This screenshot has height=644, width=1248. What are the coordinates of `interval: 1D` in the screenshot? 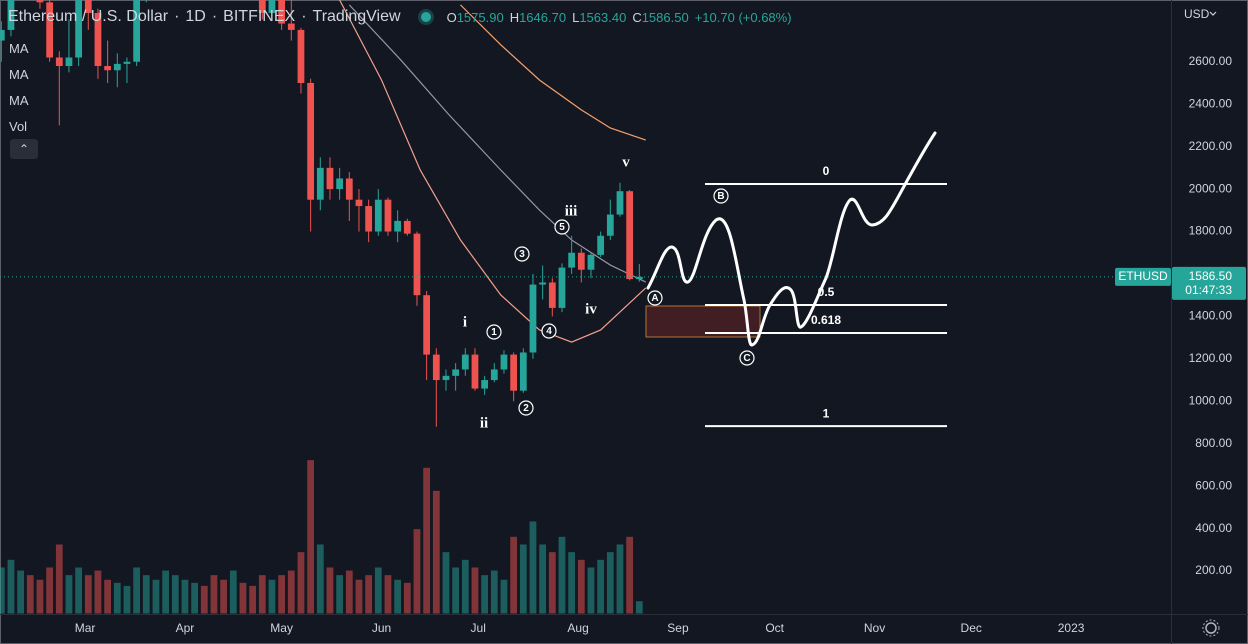 It's located at (195, 16).